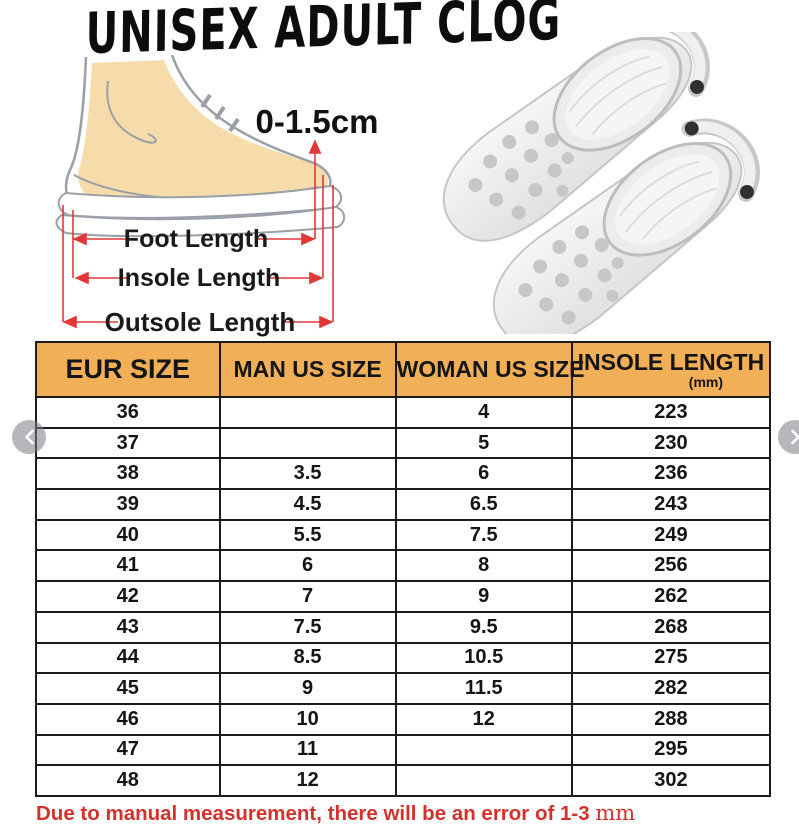 Image resolution: width=799 pixels, height=828 pixels. I want to click on cell-insole: 282, so click(671, 688).